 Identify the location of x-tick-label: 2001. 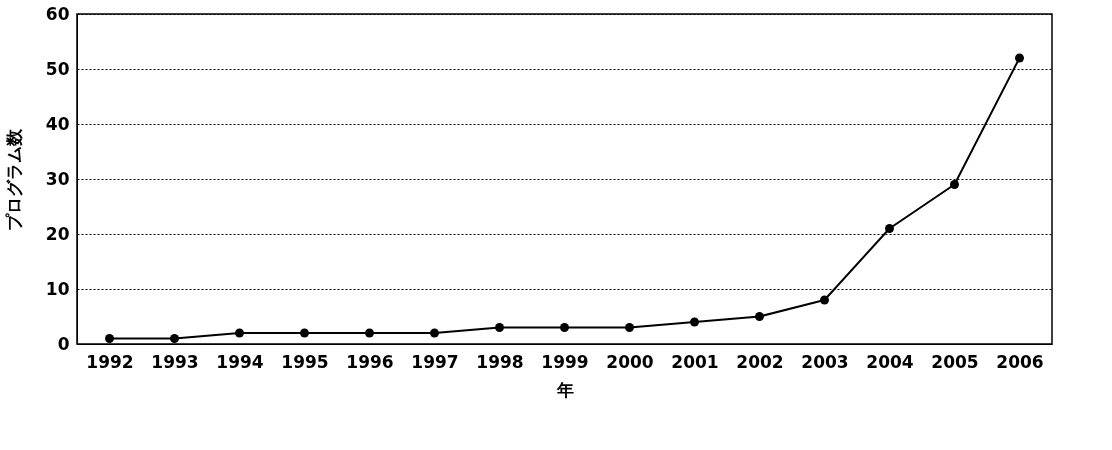
(695, 361).